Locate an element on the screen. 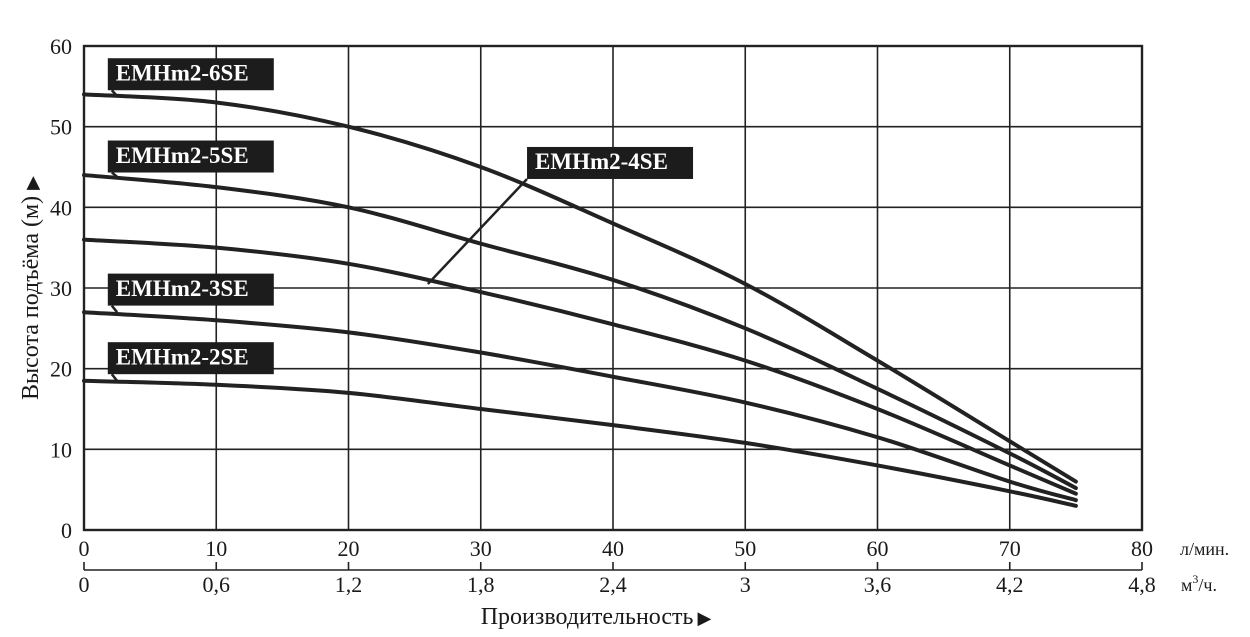  x-tick-label: 20 is located at coordinates (349, 548).